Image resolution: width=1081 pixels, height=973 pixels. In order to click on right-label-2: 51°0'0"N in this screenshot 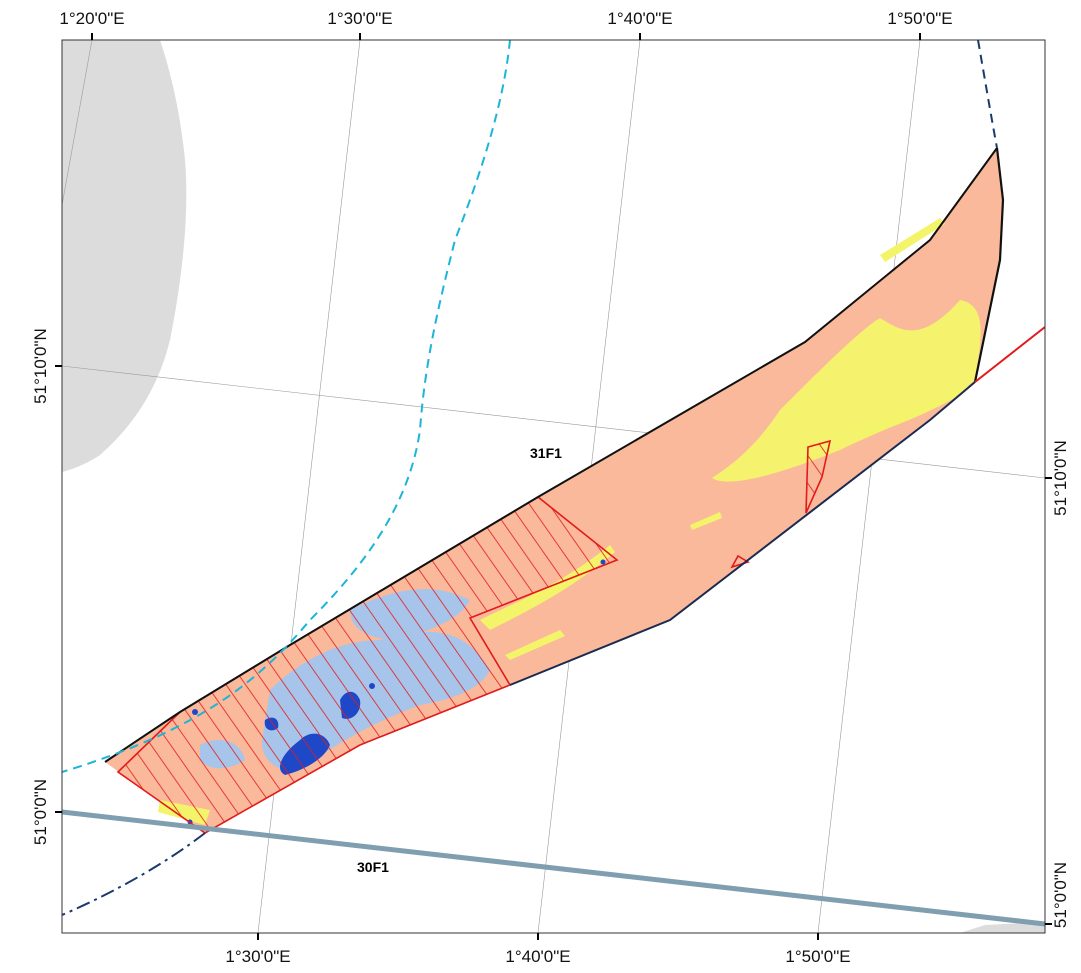, I will do `click(1060, 895)`.